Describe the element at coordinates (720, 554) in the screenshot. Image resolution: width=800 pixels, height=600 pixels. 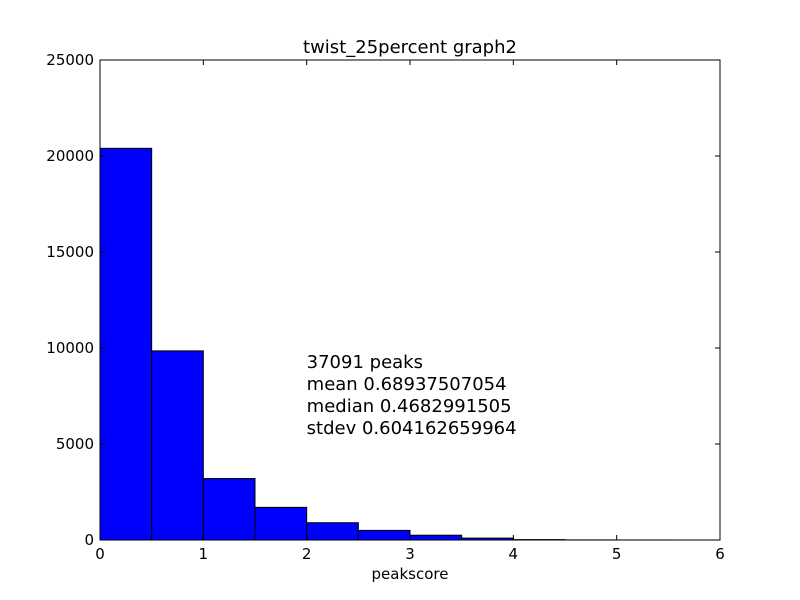
I see `x-tick-label-6: 6` at that location.